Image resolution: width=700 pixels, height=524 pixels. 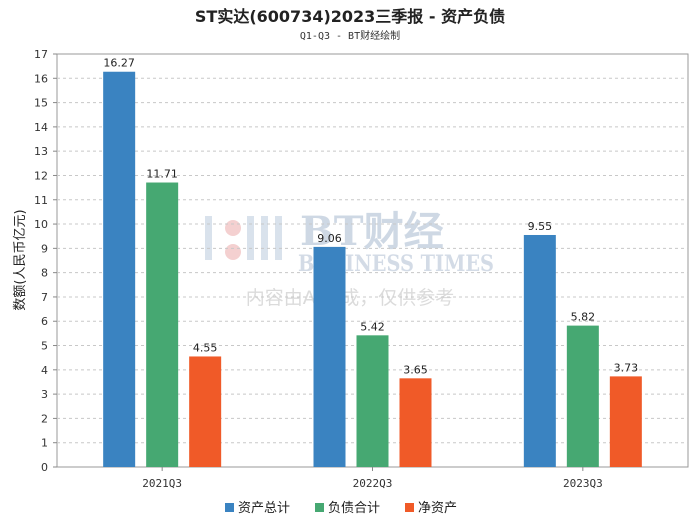 I want to click on legend-label: 净资产, so click(x=437, y=508).